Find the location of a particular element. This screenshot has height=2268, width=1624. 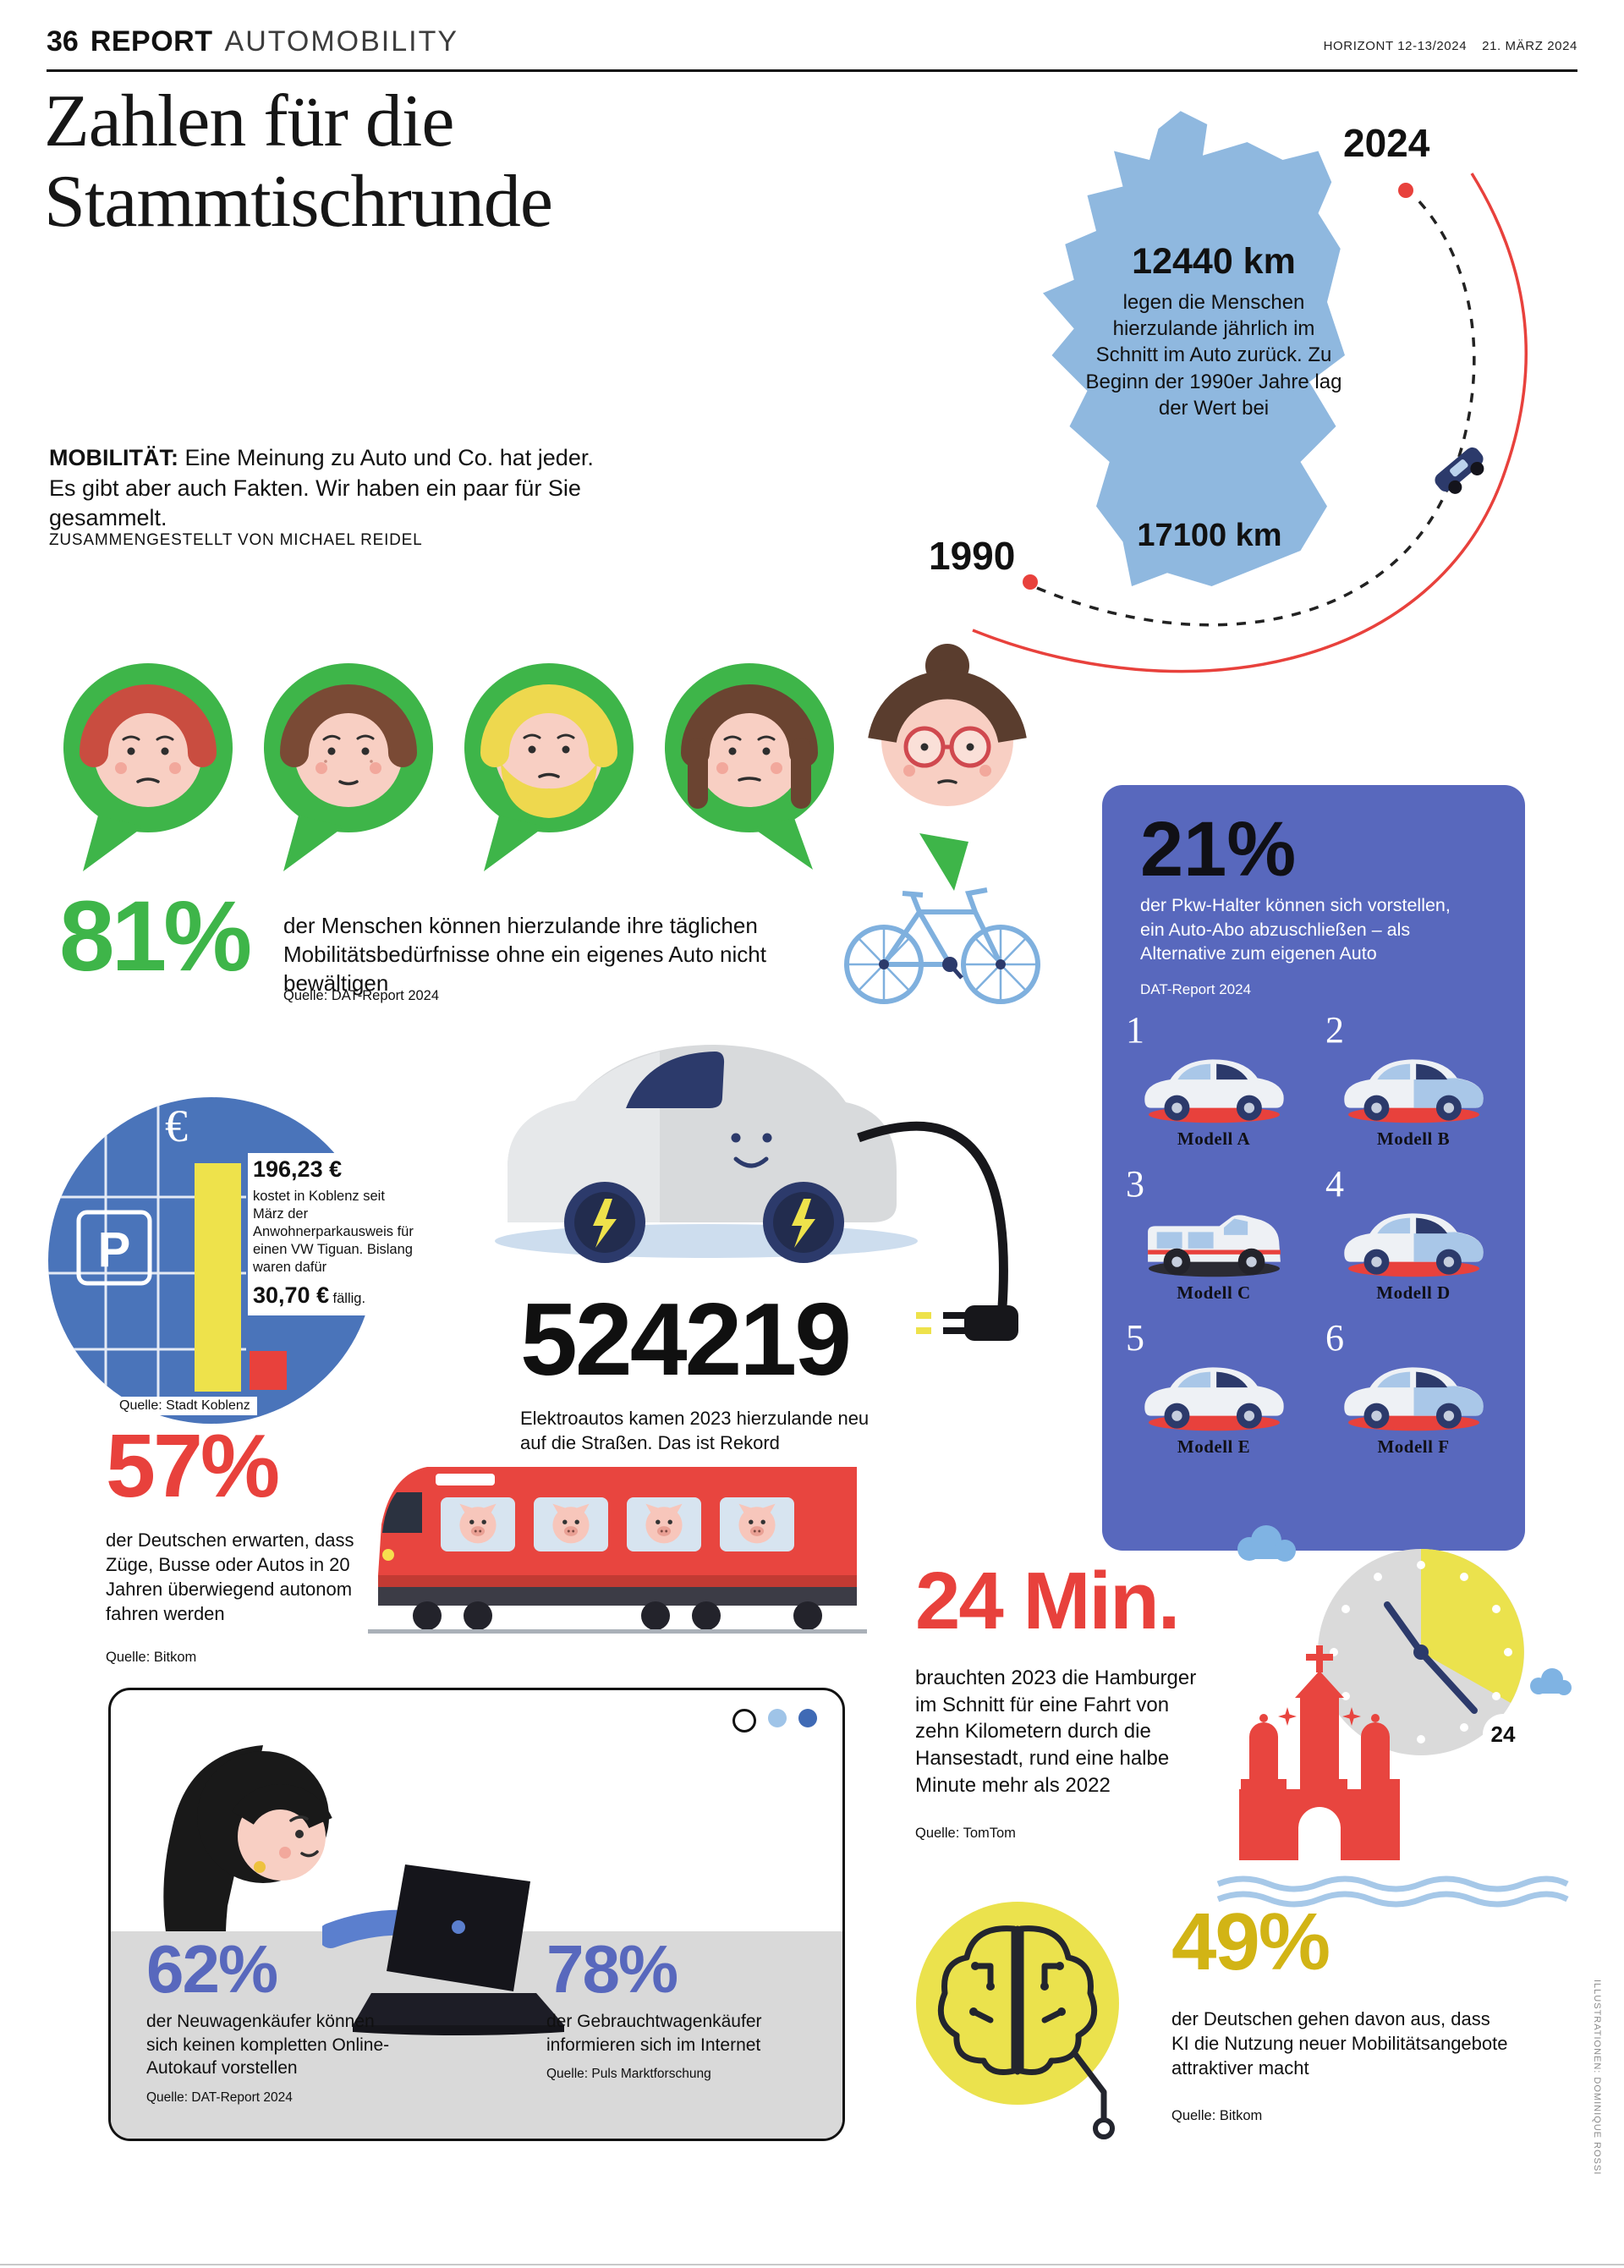

hamburg-castle-icon is located at coordinates (1320, 1752).